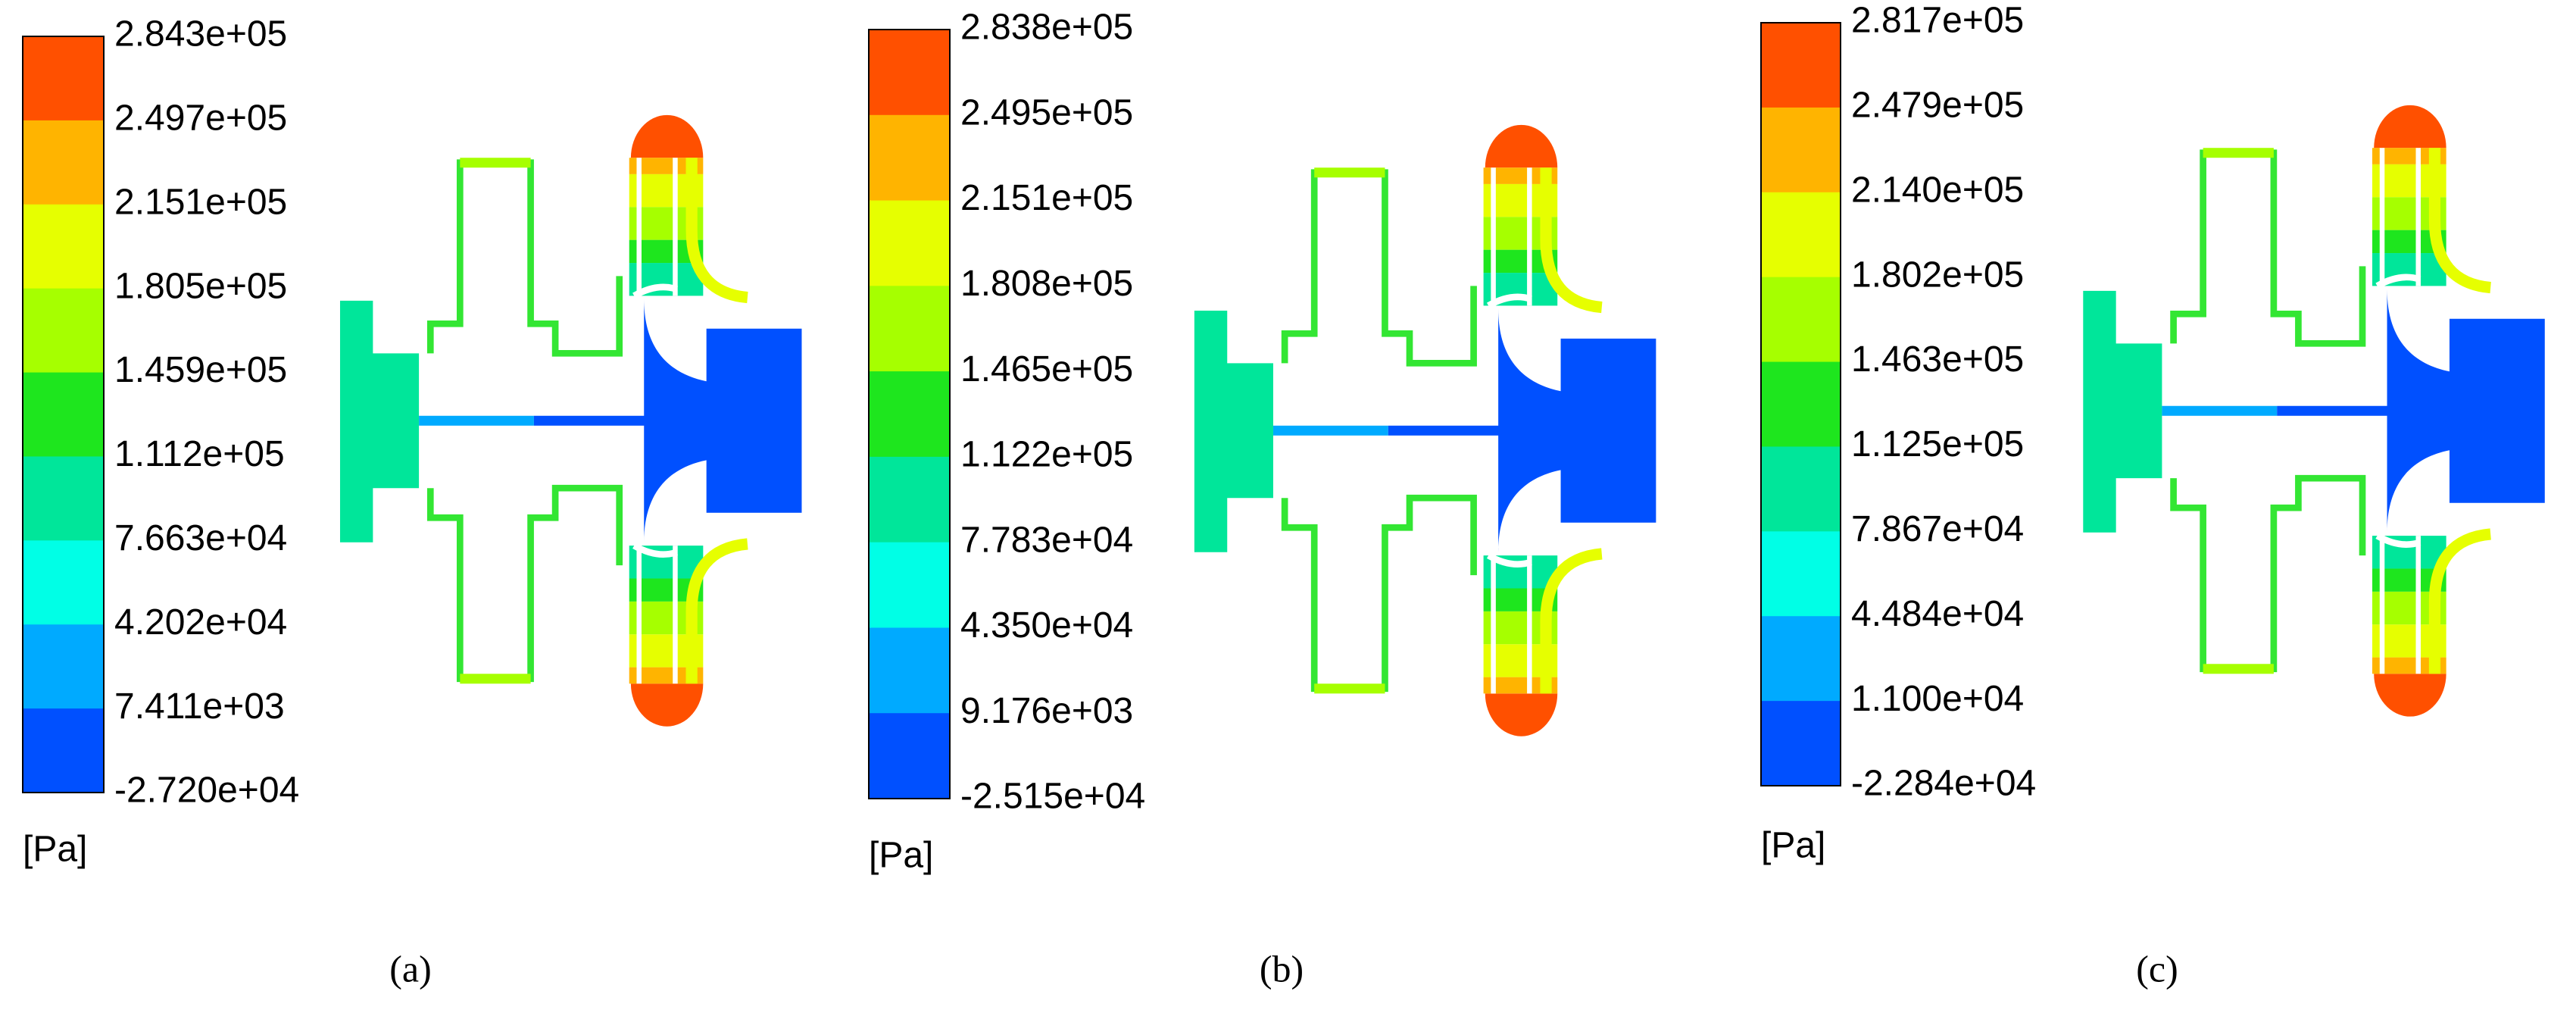  I want to click on colorbar-label: 1.100e+04, so click(1938, 699).